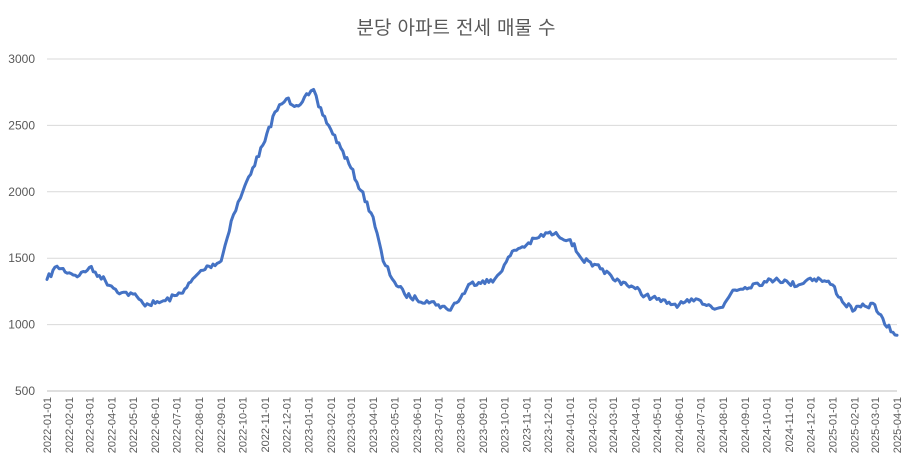  What do you see at coordinates (833, 425) in the screenshot?
I see `x-tick-label: 2025-01-01` at bounding box center [833, 425].